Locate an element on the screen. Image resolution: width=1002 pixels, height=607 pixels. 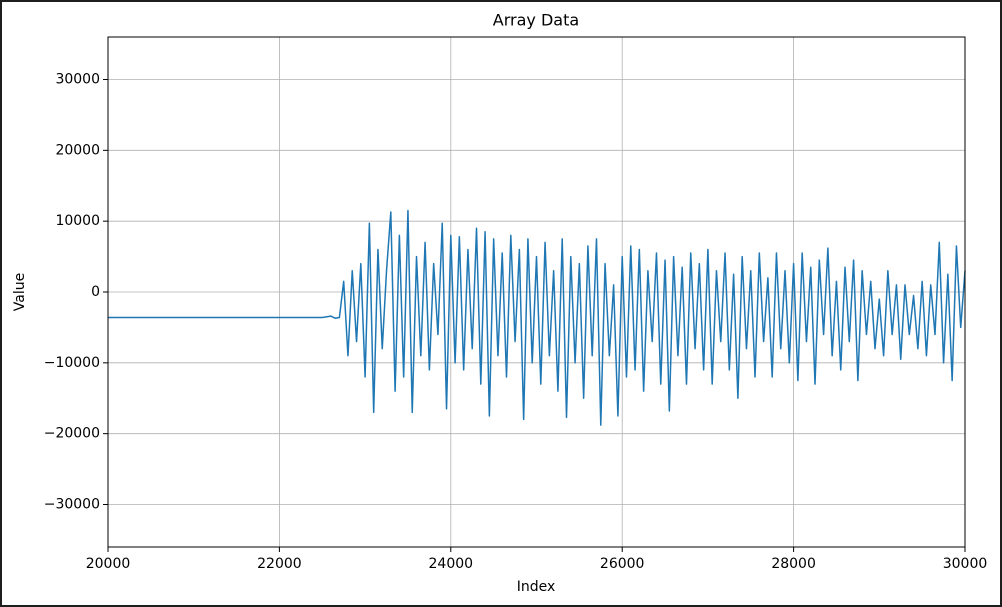
y-tick-label: −20000 is located at coordinates (72, 434).